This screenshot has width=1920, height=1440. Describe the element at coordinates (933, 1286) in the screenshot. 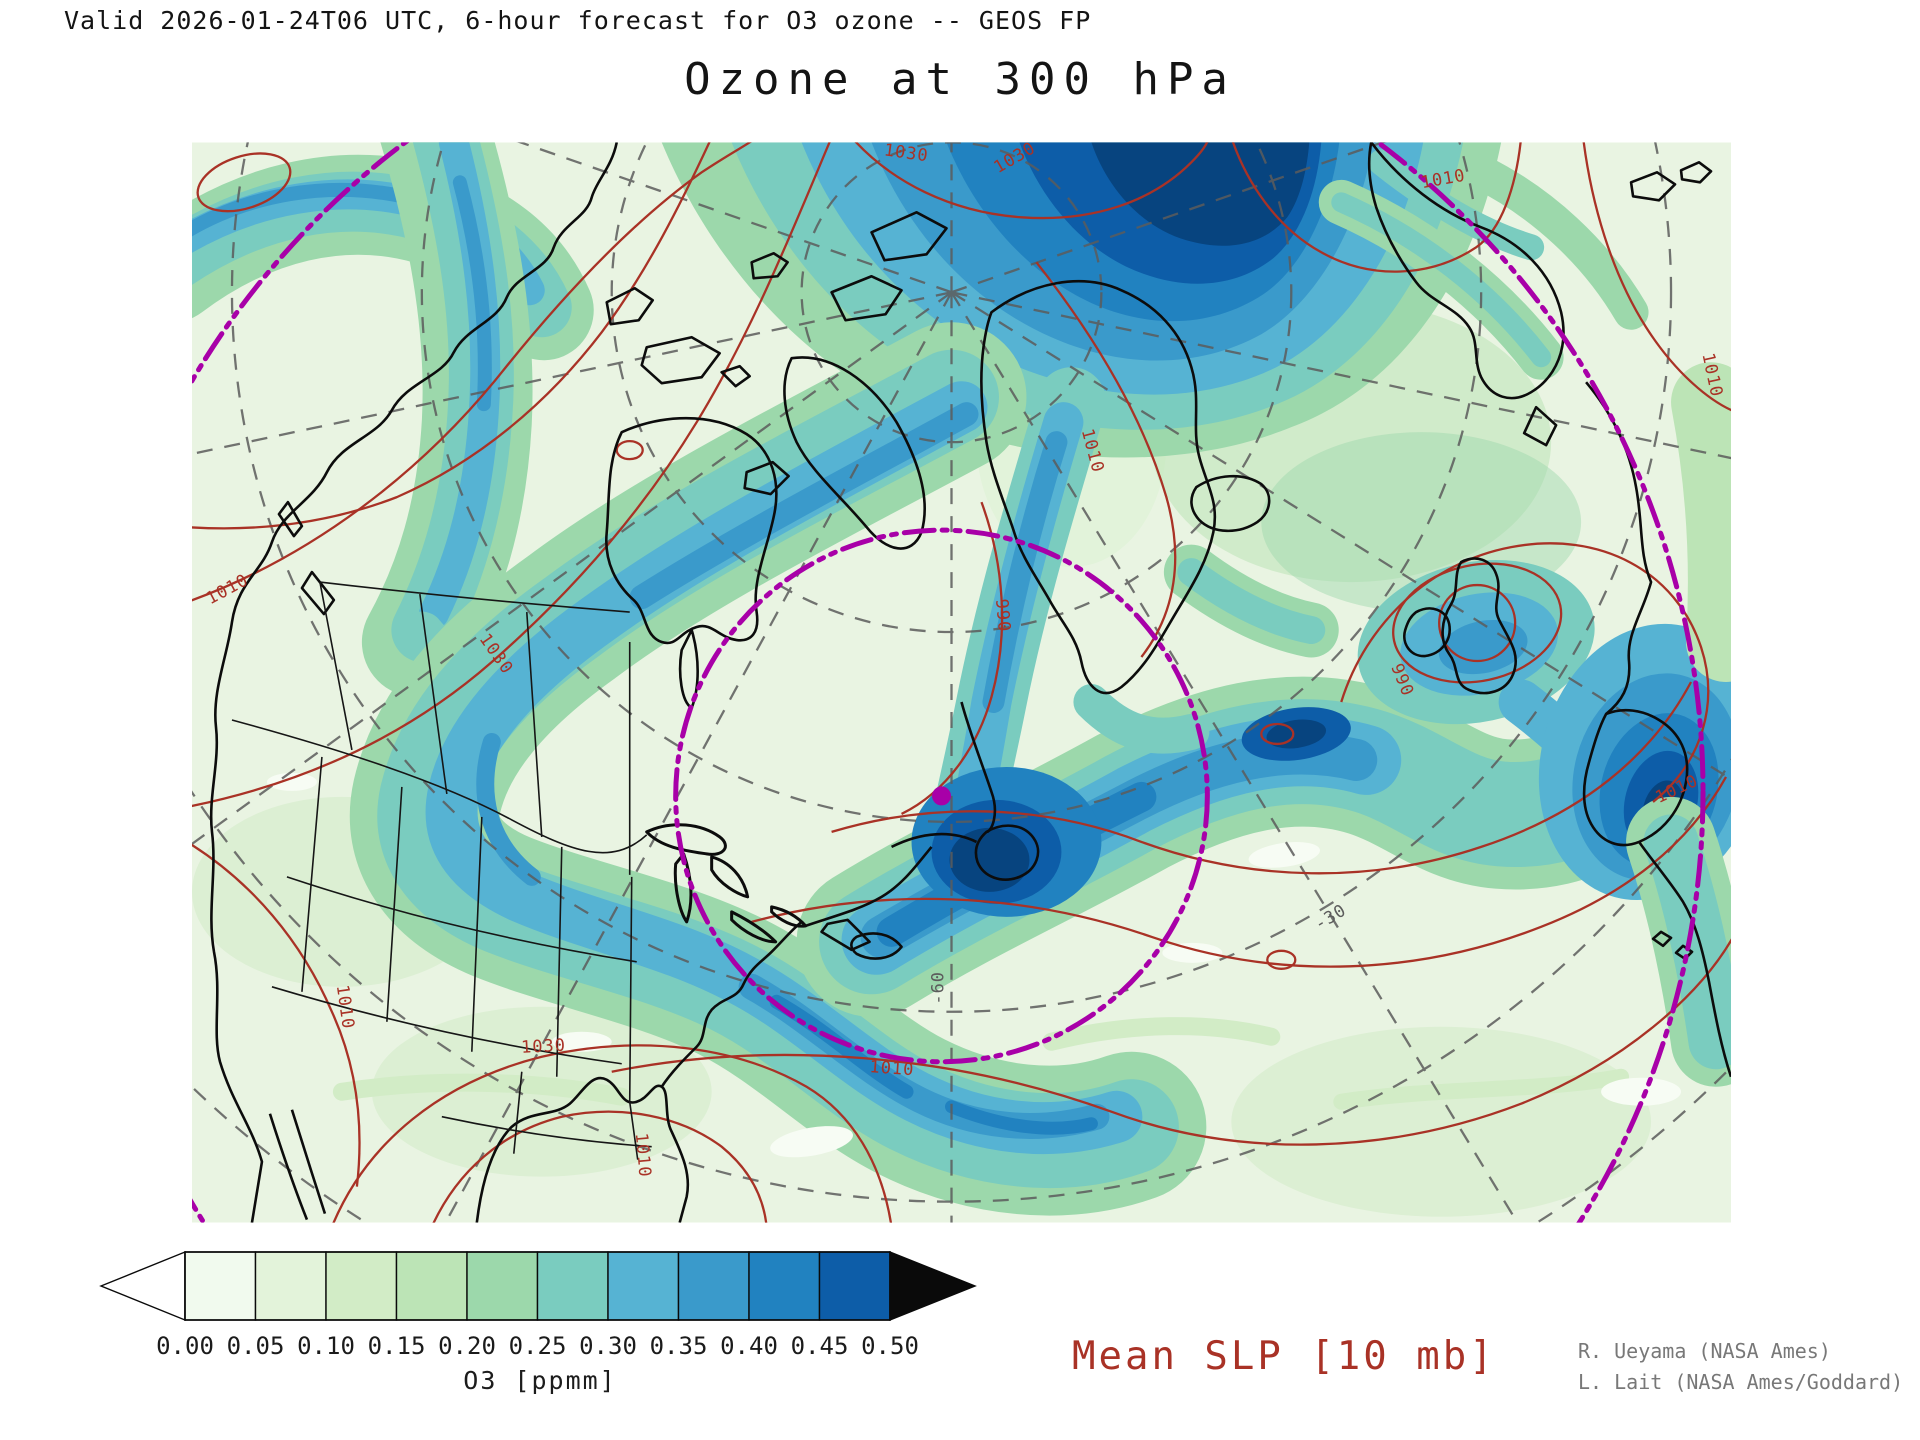

I see `colorbar-high-arrow` at that location.